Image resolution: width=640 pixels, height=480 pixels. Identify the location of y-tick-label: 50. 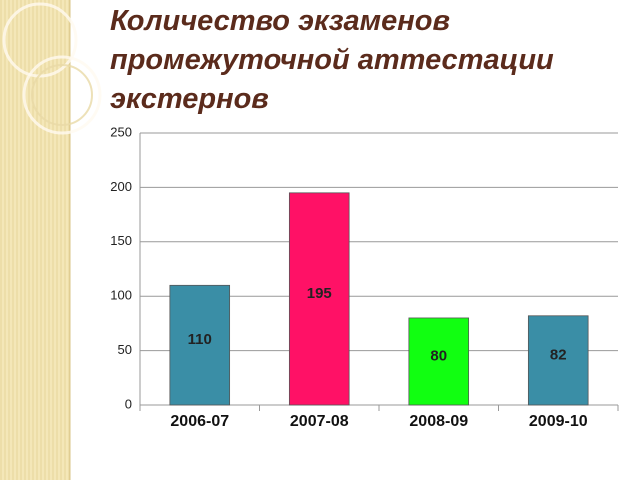
(125, 349).